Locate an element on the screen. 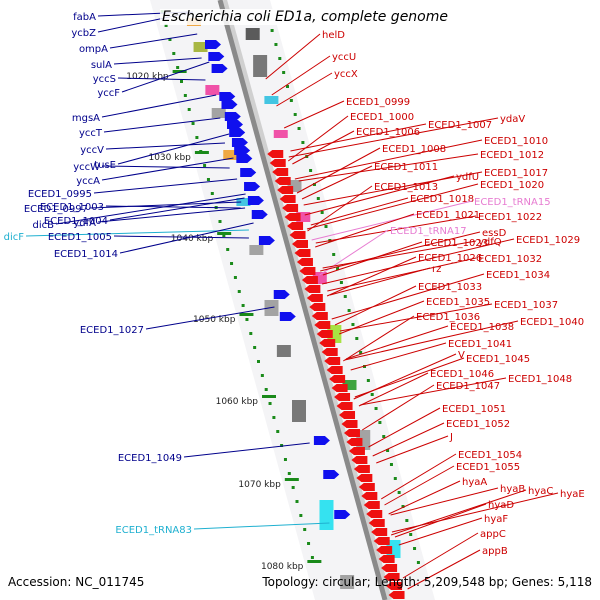  minus-gene-label: ECED1_1017 is located at coordinates (516, 173).